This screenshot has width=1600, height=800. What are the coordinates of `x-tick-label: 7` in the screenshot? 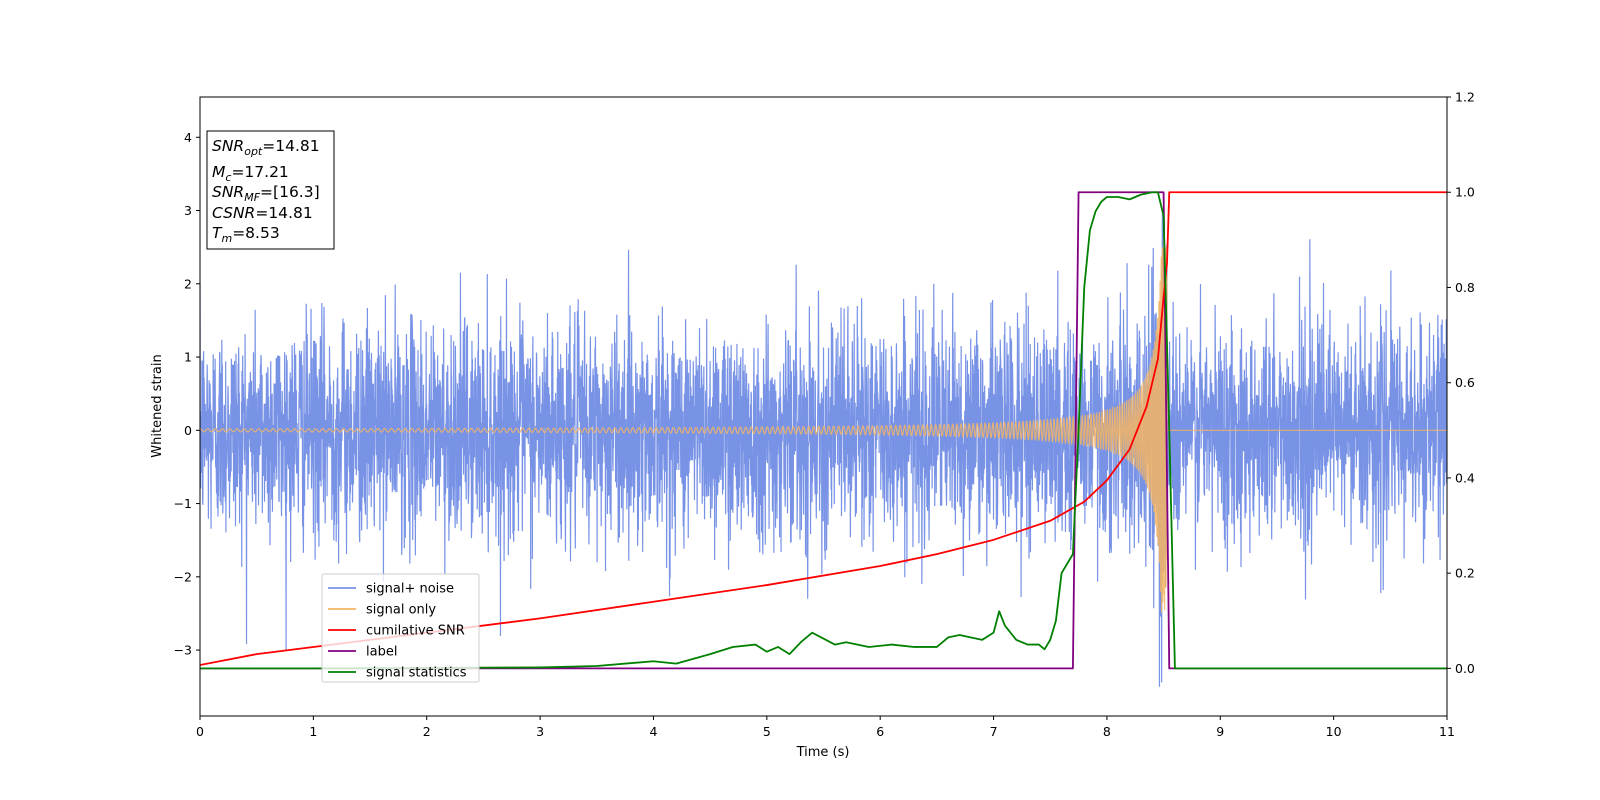 It's located at (994, 731).